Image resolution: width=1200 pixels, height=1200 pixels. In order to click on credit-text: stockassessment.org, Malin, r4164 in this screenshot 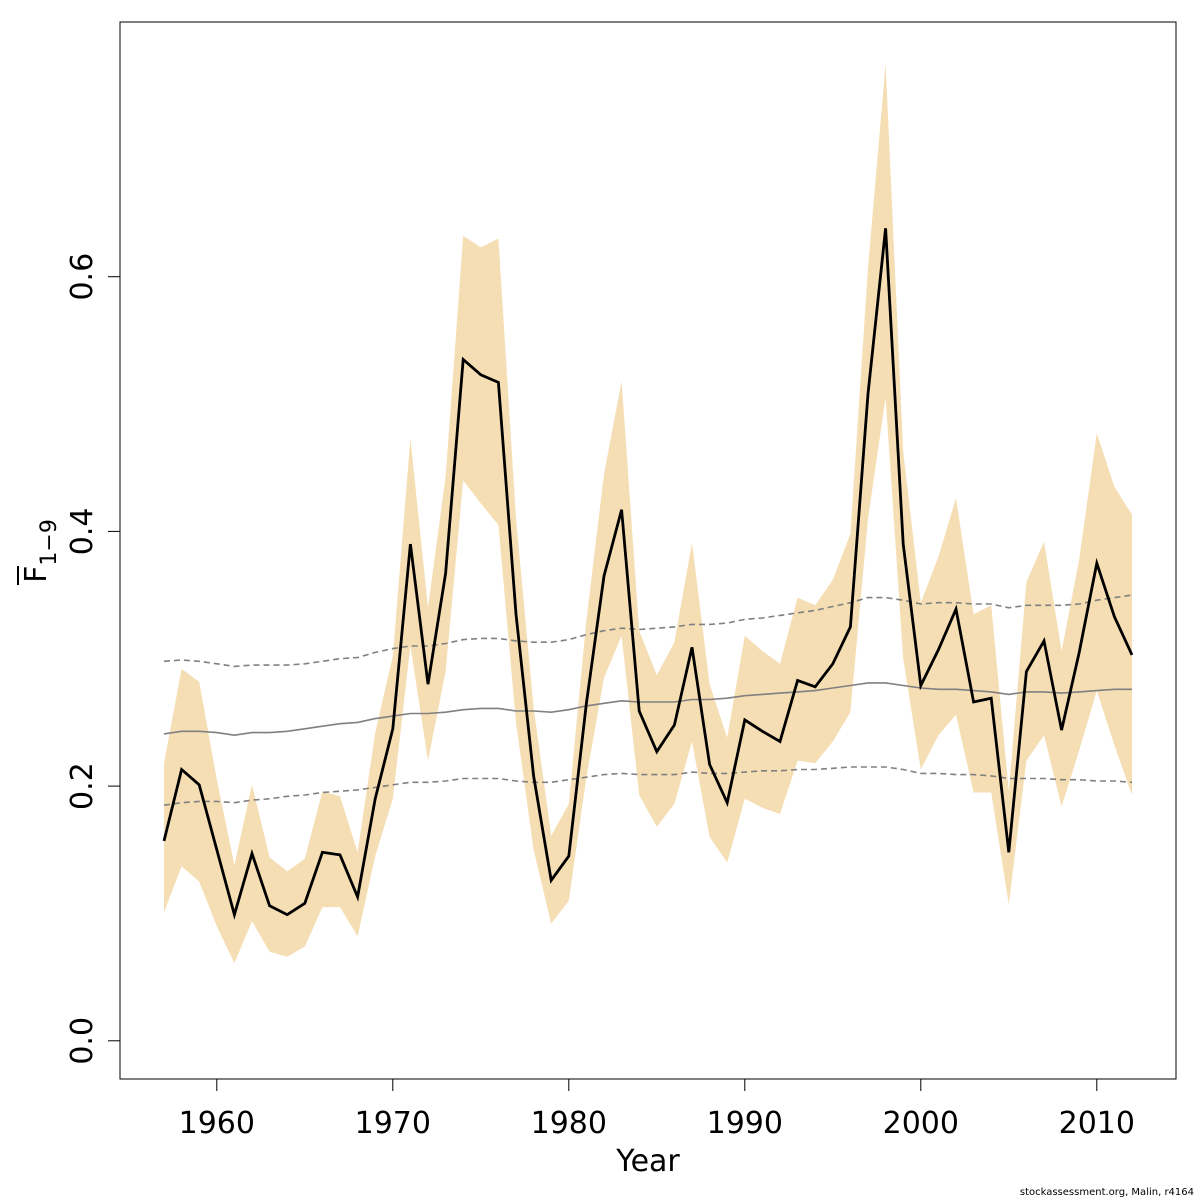, I will do `click(1106, 1192)`.